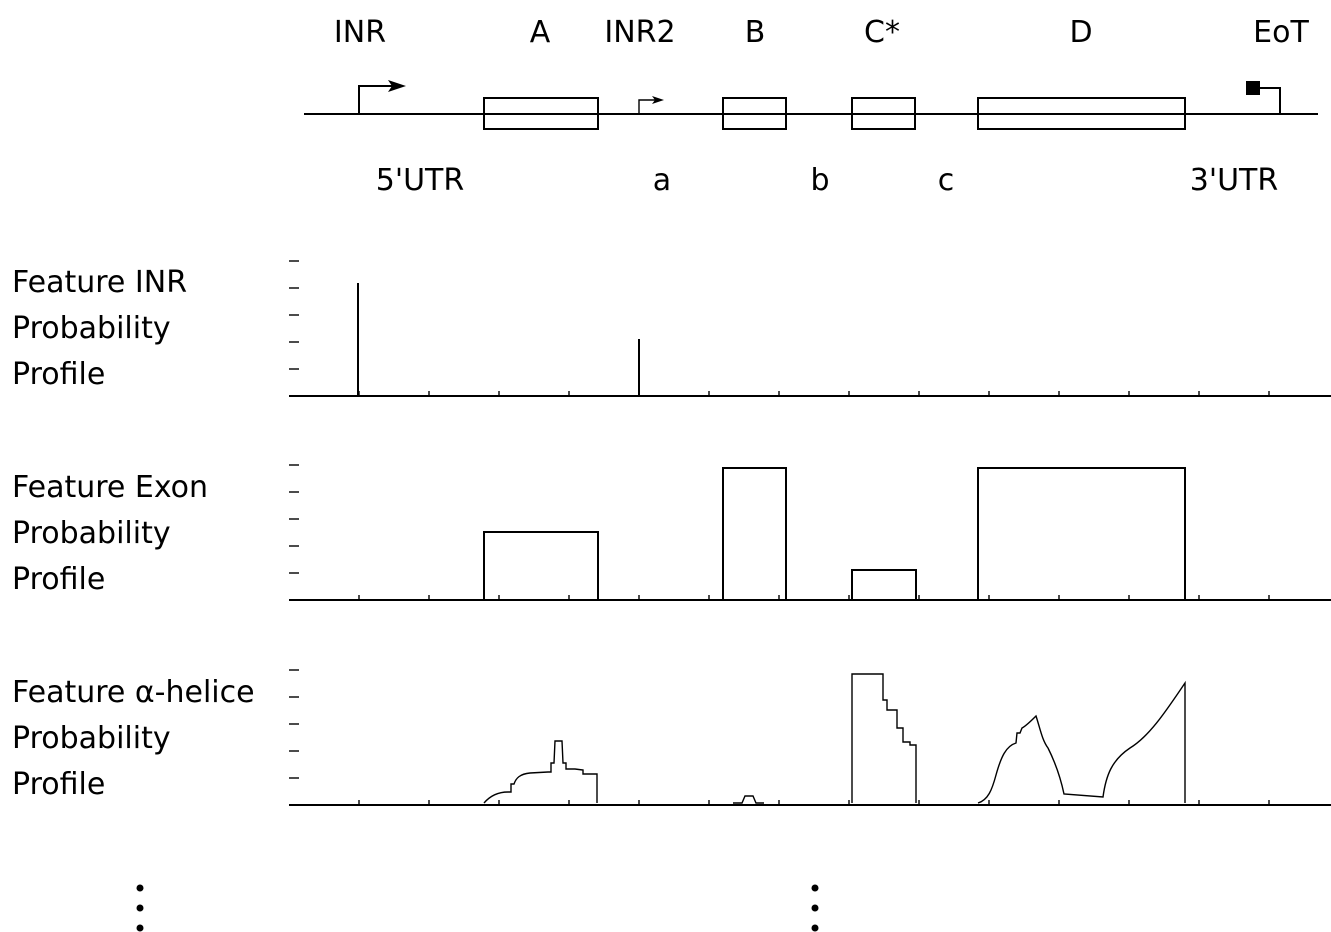 This screenshot has height=932, width=1331. What do you see at coordinates (748, 799) in the screenshot?
I see `profile-helix-curve-b` at bounding box center [748, 799].